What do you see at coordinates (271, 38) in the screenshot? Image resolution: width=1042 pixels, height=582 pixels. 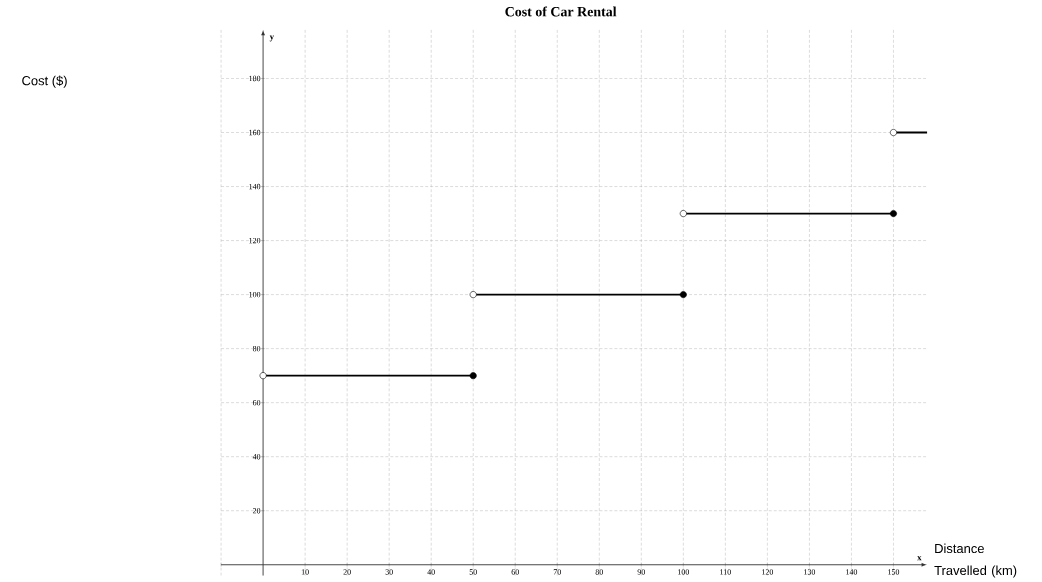 I see `annotation: y` at bounding box center [271, 38].